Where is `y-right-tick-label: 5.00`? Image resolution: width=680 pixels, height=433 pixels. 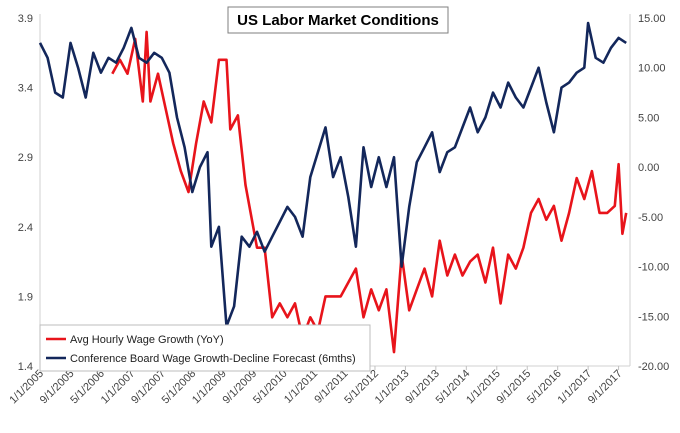 y-right-tick-label: 5.00 is located at coordinates (648, 118).